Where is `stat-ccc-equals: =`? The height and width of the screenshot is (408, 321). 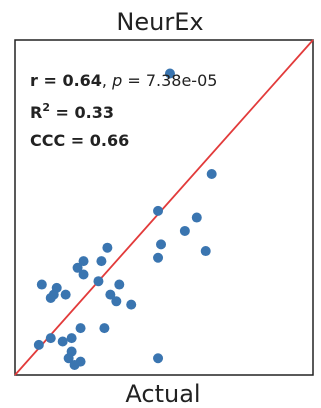 stat-ccc-equals: = is located at coordinates (77, 140).